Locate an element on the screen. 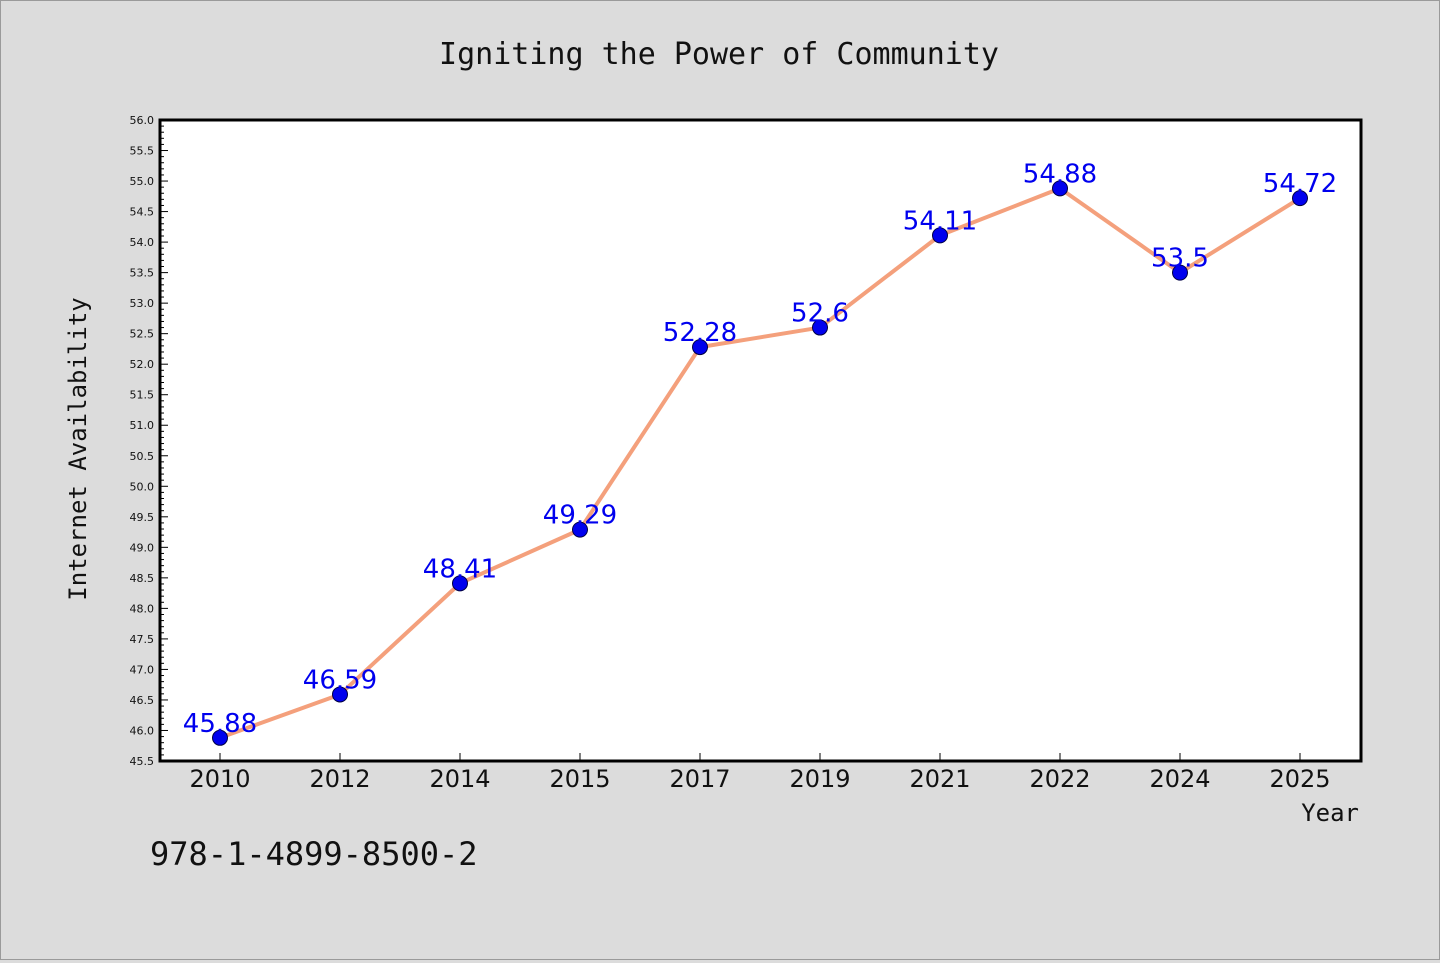  y-tick-label: 55.5 is located at coordinates (142, 151).